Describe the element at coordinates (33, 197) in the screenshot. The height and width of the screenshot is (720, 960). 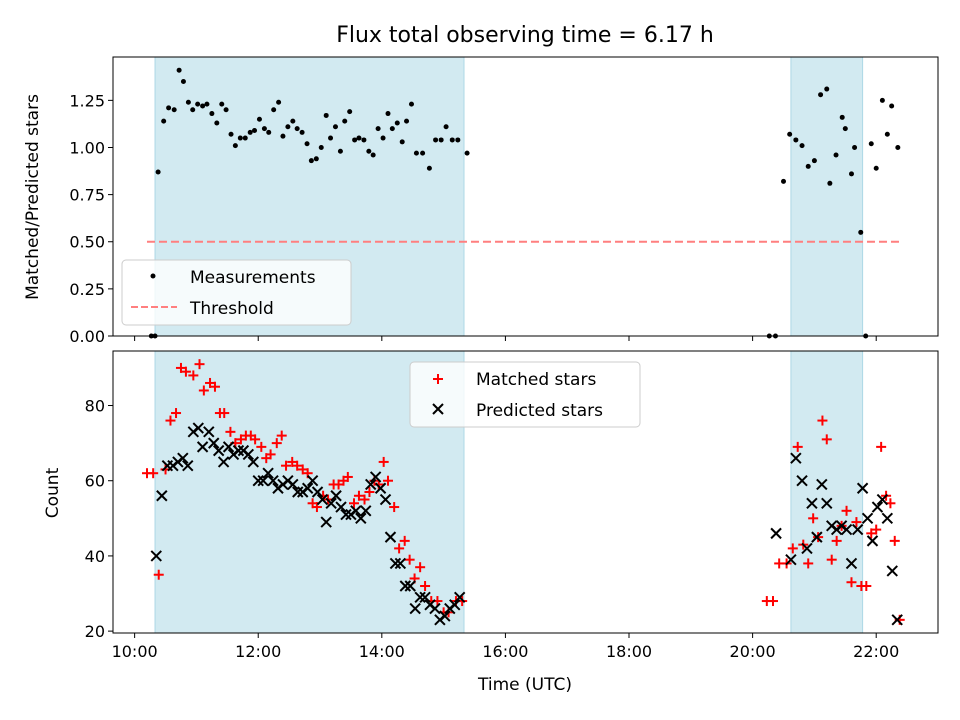
I see `top-y-axis-label: Matched/Predicted stars` at that location.